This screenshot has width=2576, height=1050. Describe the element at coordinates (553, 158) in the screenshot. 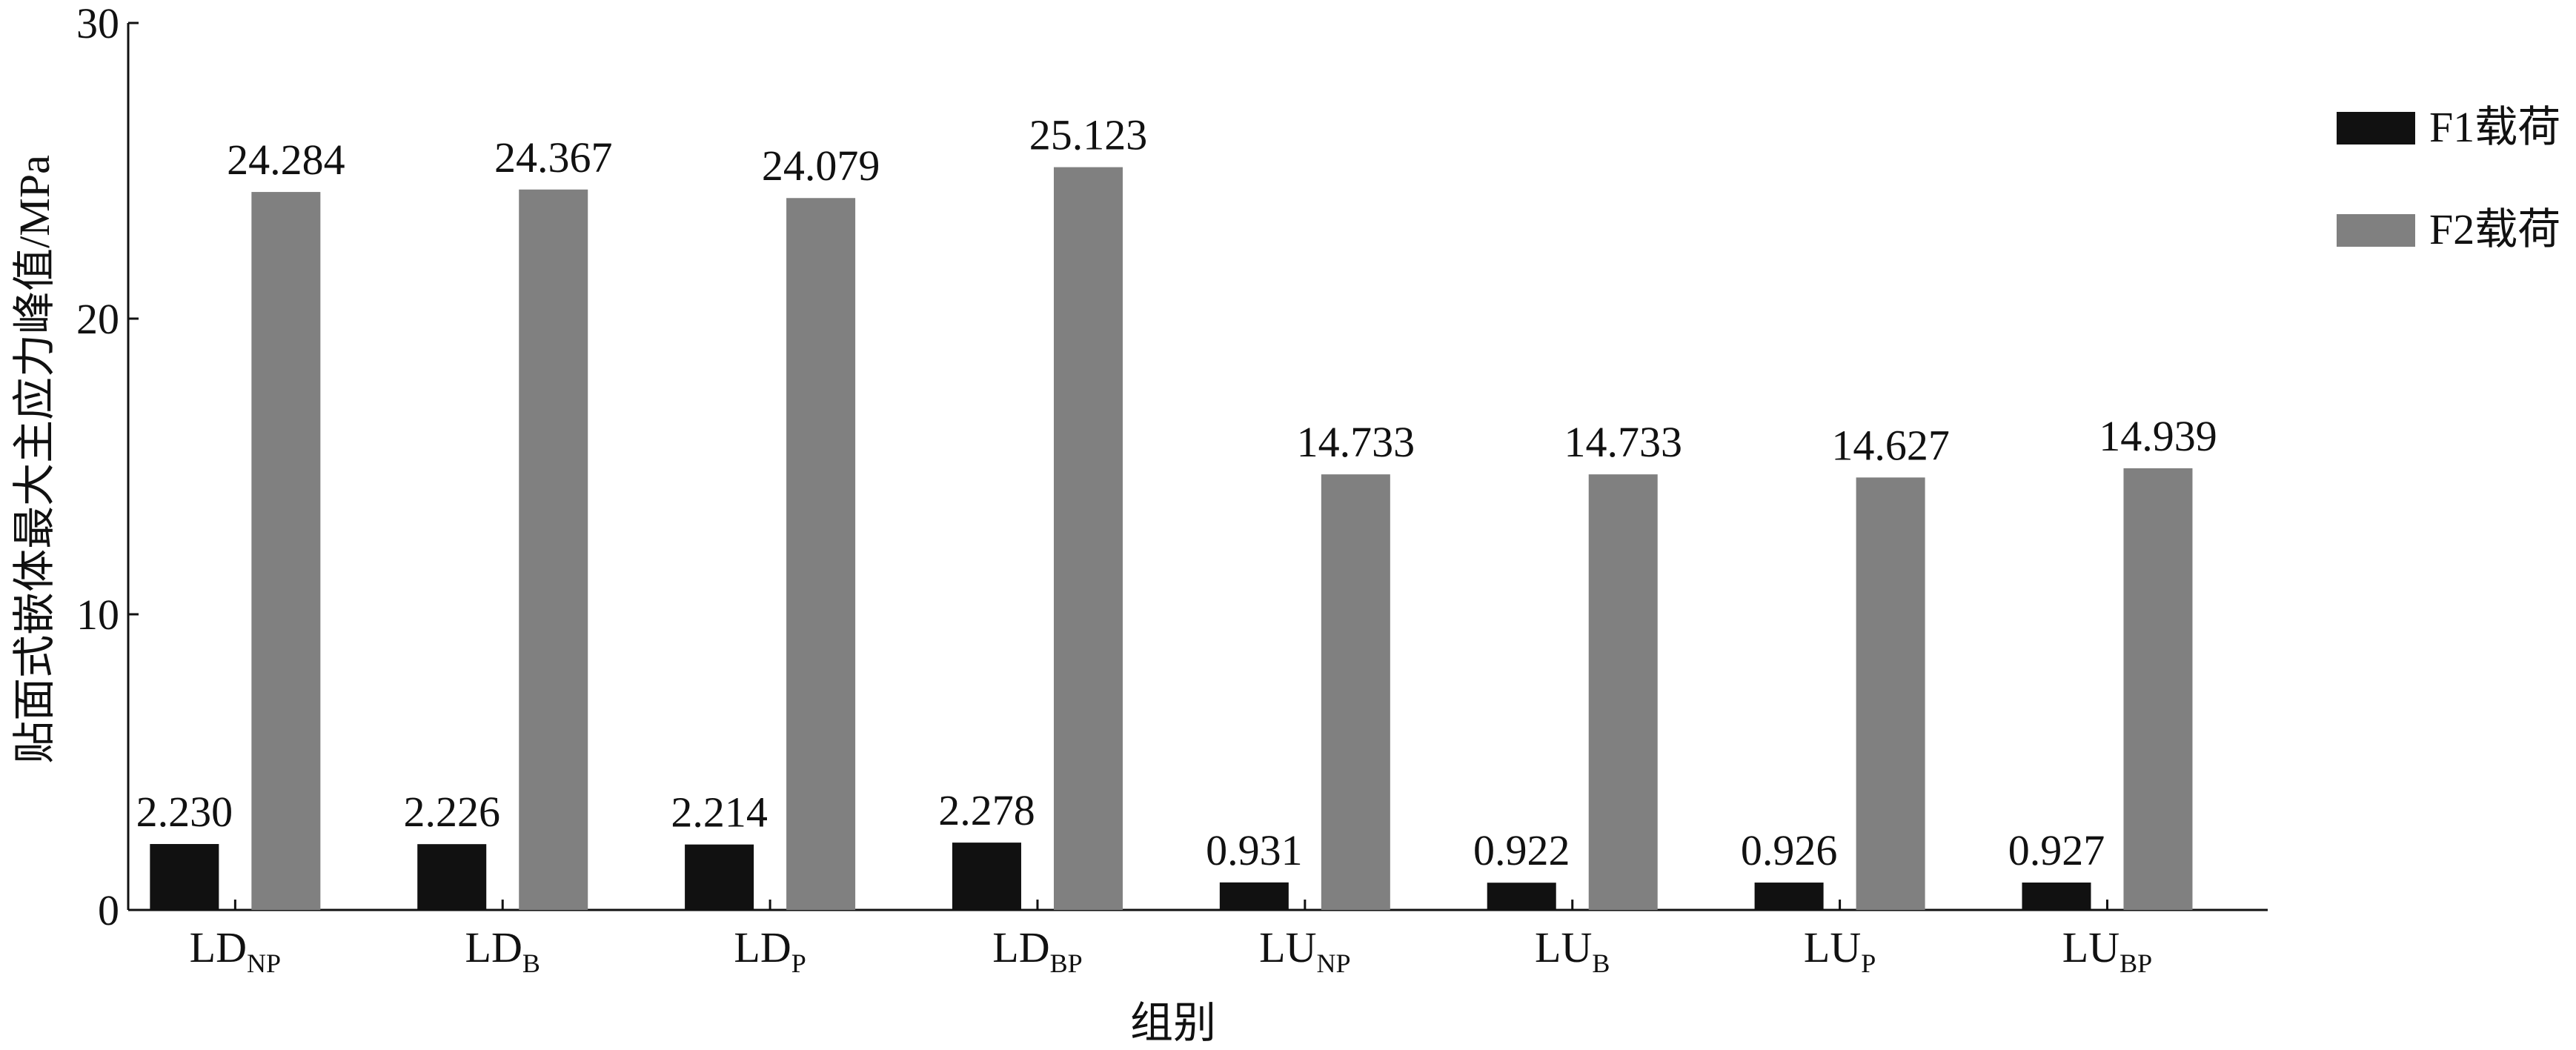

I see `value-label: 24.367` at that location.